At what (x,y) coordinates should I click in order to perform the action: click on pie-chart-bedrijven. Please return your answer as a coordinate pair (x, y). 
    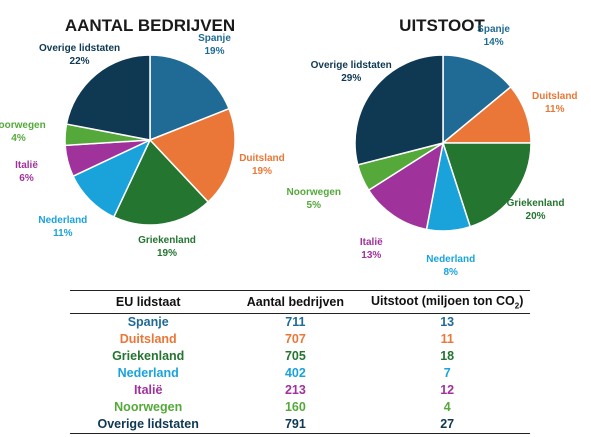
    Looking at the image, I should click on (150, 140).